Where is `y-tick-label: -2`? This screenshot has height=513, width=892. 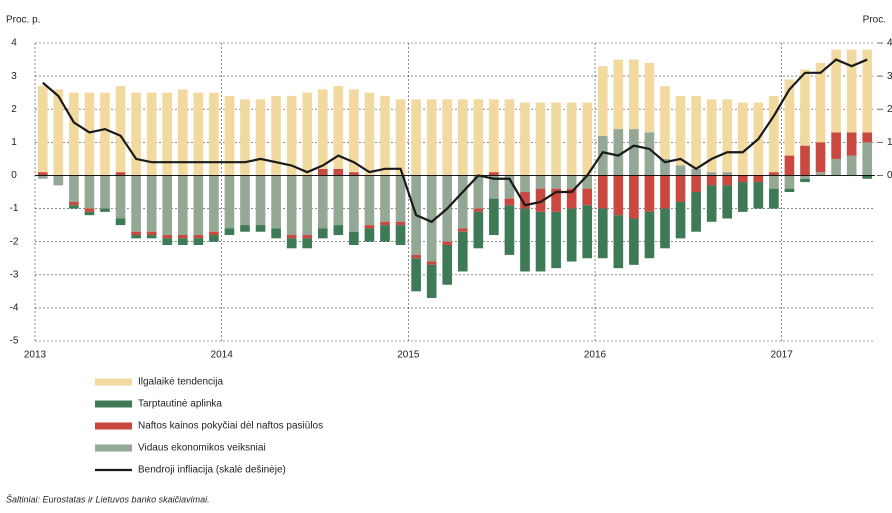 y-tick-label: -2 is located at coordinates (14, 241).